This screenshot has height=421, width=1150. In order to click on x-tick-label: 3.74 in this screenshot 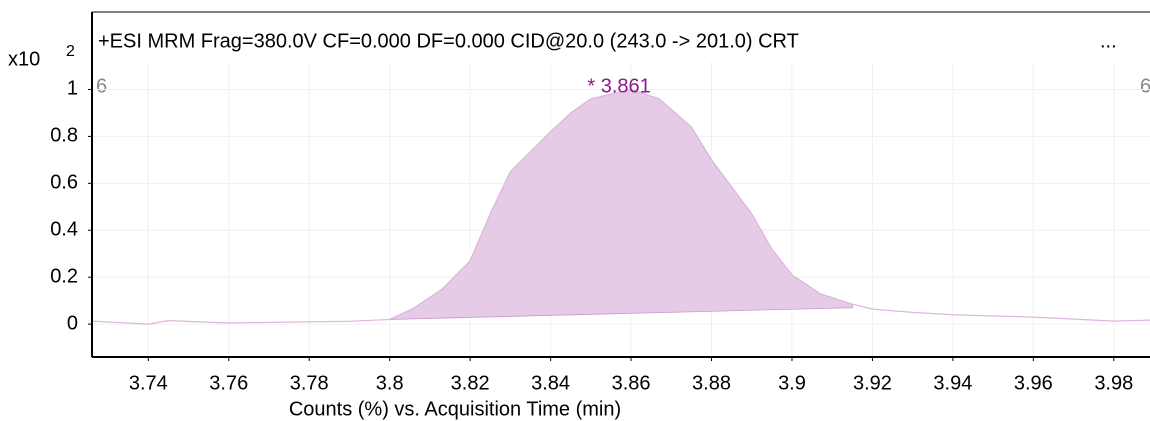, I will do `click(148, 383)`.